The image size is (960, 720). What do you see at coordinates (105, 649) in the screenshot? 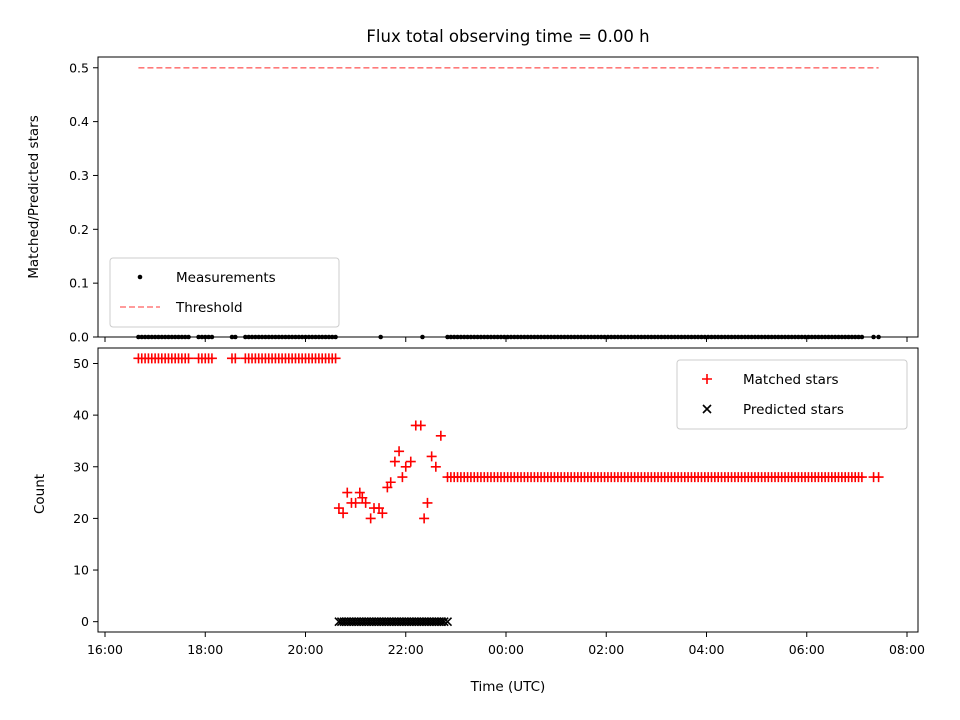
I see `x-tick-label: 16:00` at bounding box center [105, 649].